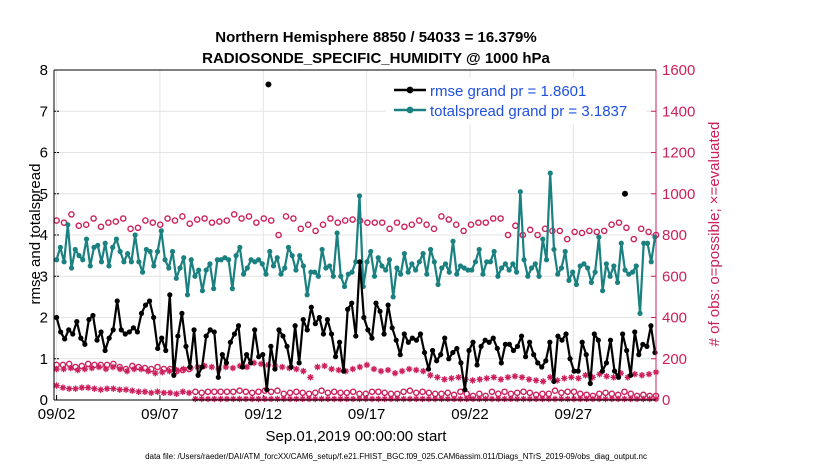 This screenshot has height=470, width=830. Describe the element at coordinates (674, 359) in the screenshot. I see `y-right-tick-label: 200` at that location.